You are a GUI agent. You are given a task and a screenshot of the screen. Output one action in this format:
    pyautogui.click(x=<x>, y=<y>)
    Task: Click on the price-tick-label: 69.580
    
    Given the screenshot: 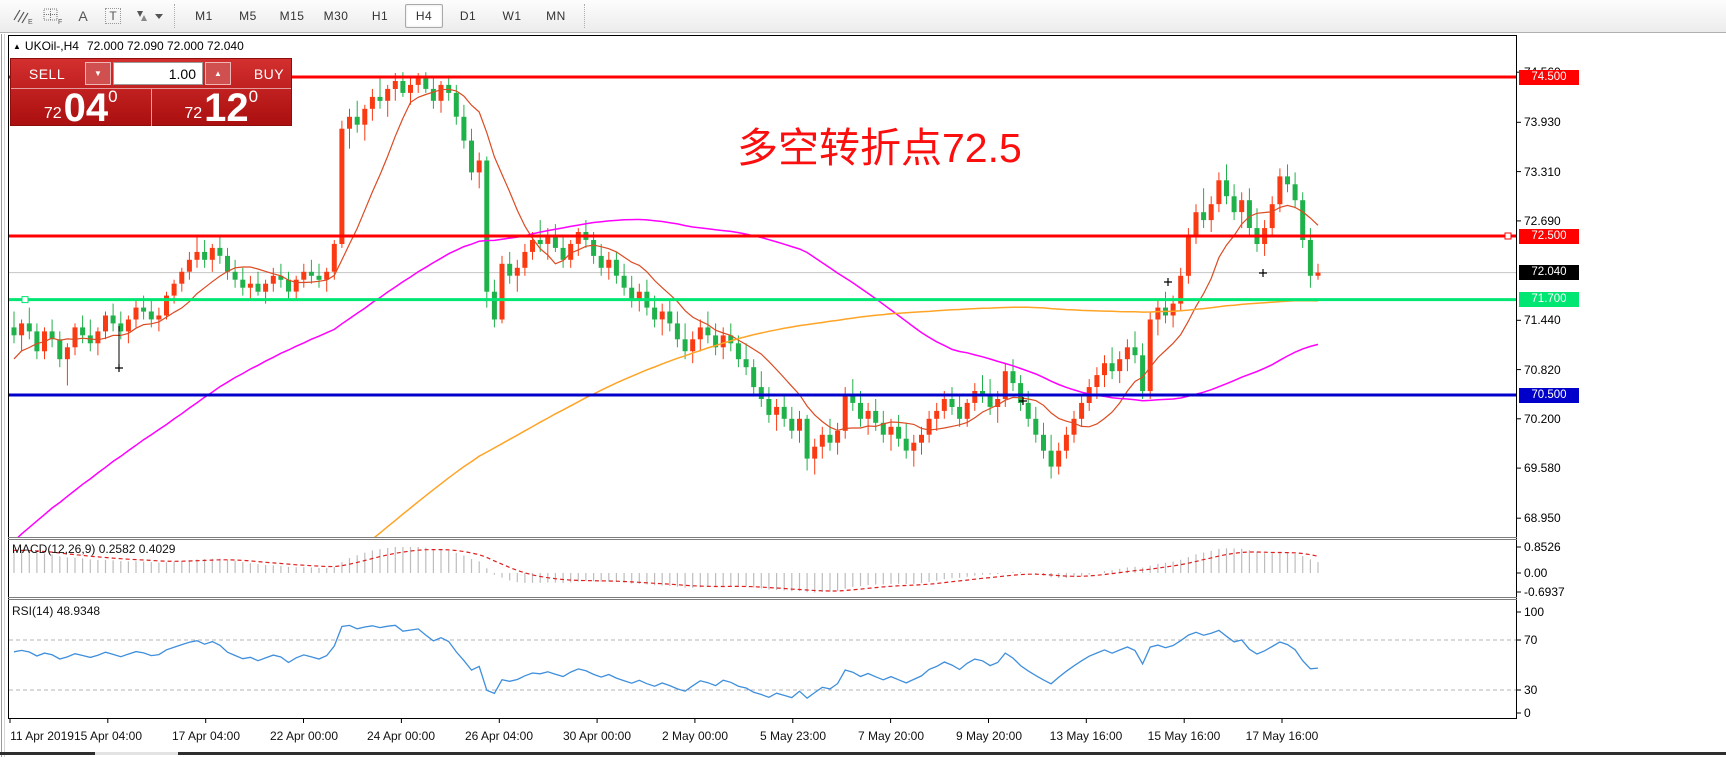 What is the action you would take?
    pyautogui.click(x=1542, y=468)
    